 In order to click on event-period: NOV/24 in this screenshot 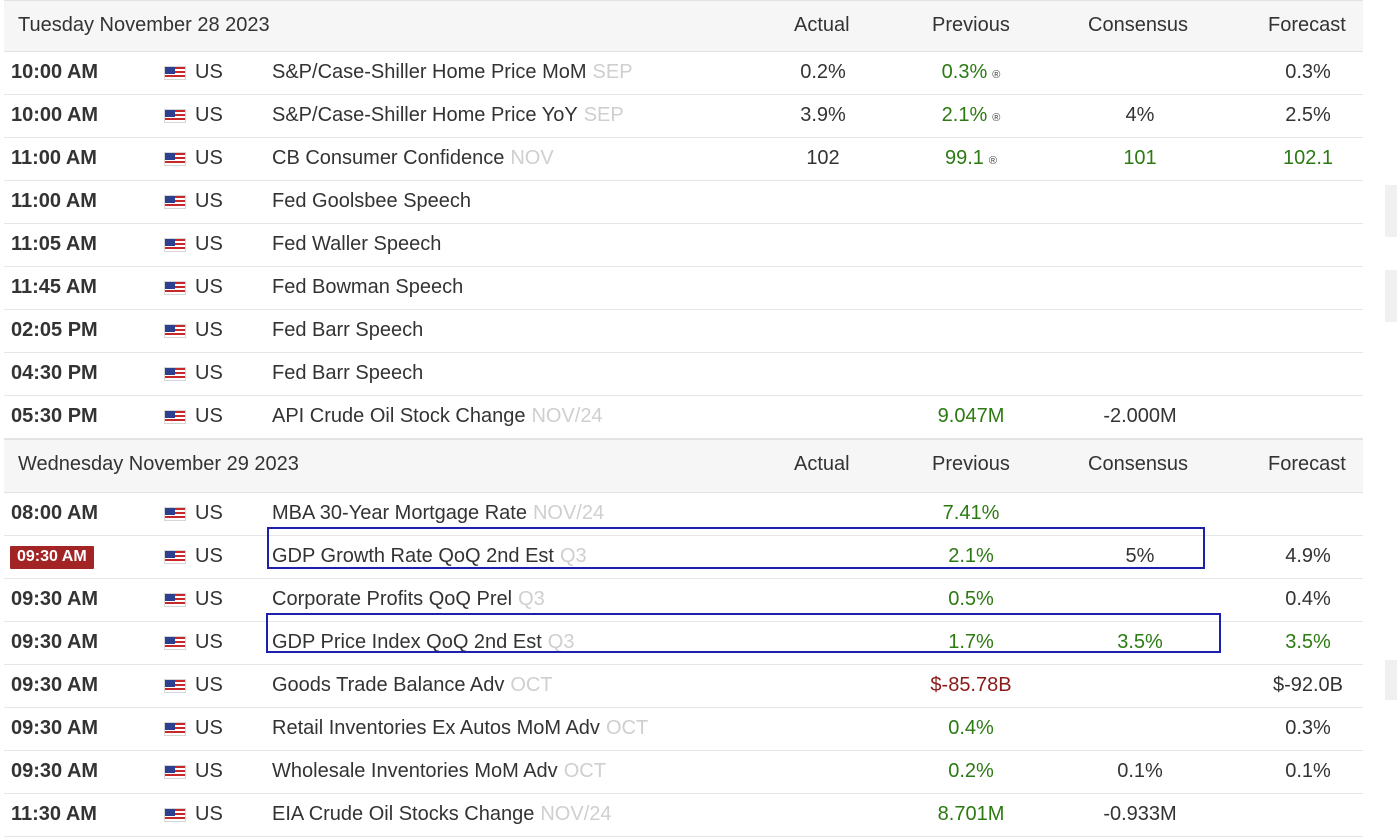, I will do `click(576, 814)`.